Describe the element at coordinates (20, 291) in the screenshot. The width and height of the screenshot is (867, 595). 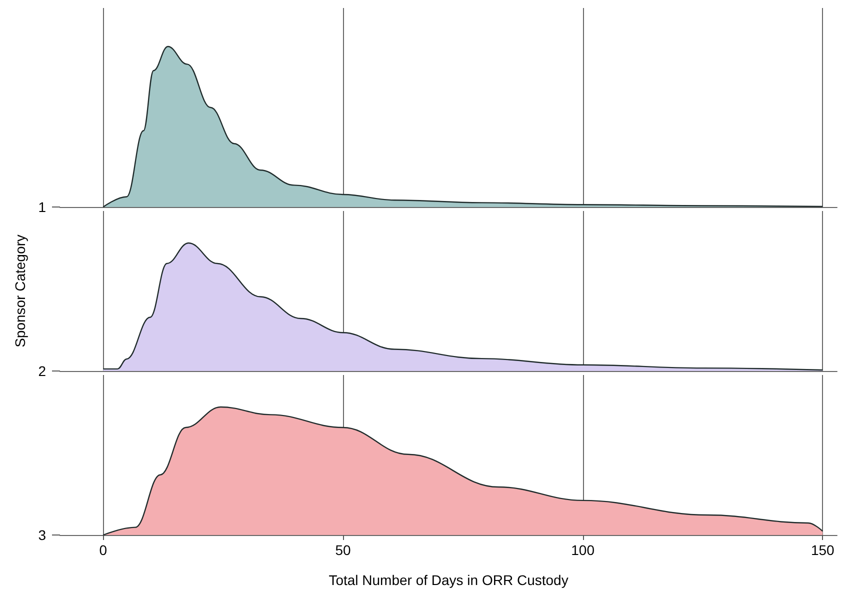
I see `y-axis-title: Sponsor Category` at that location.